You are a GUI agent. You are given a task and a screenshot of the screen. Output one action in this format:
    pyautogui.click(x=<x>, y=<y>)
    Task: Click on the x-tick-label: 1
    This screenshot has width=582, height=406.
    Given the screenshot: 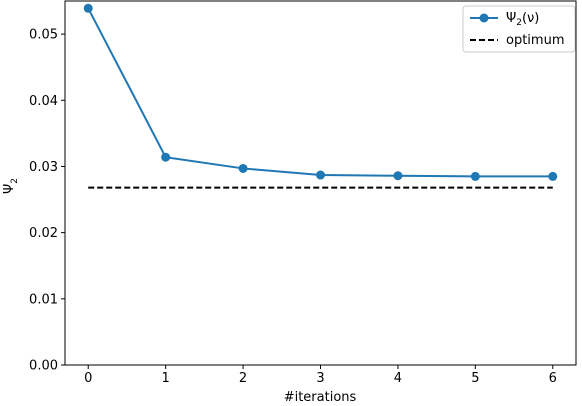 What is the action you would take?
    pyautogui.click(x=166, y=378)
    